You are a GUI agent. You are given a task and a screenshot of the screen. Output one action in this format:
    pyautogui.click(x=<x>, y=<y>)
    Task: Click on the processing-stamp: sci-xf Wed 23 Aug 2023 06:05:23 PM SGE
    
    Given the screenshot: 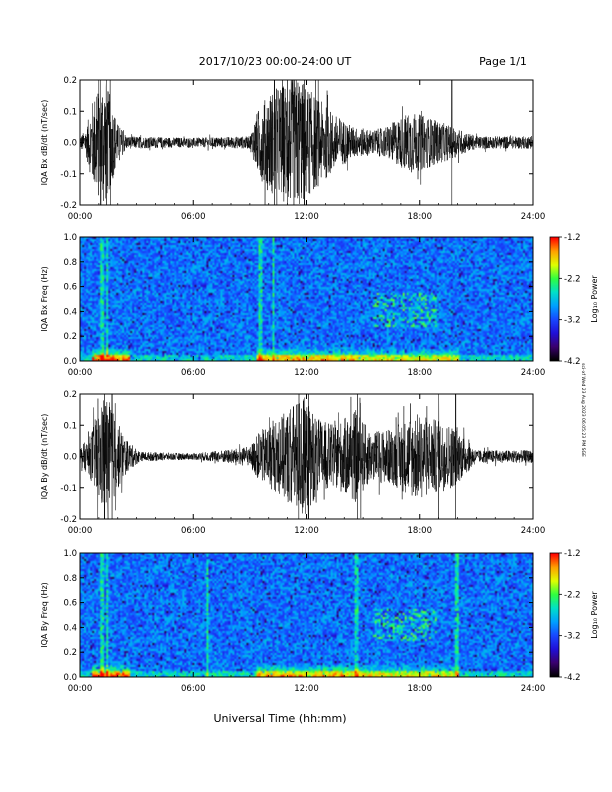 What is the action you would take?
    pyautogui.click(x=583, y=410)
    